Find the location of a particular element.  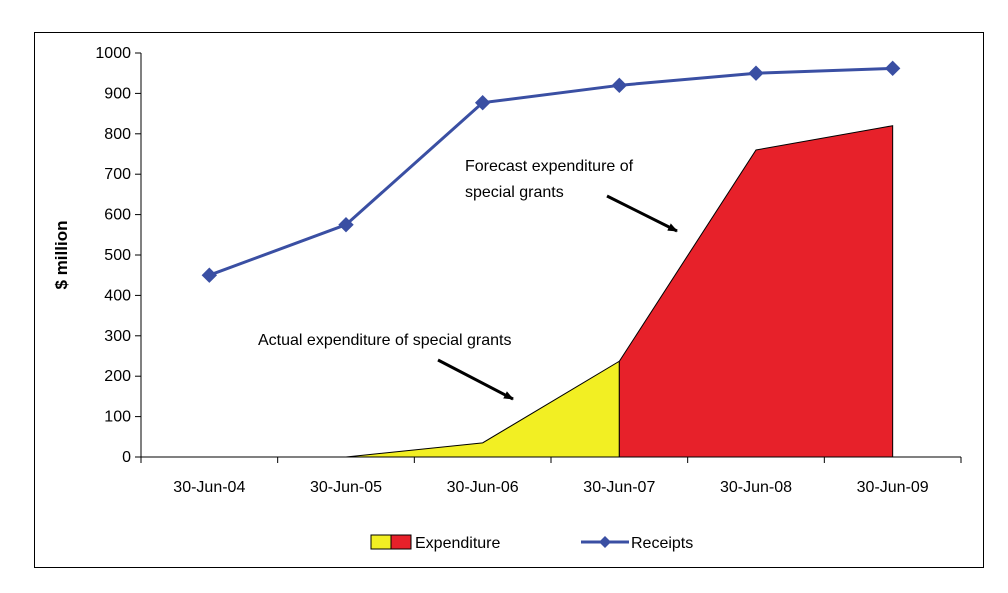

x-tick-label: 30-Jun-06 is located at coordinates (483, 487).